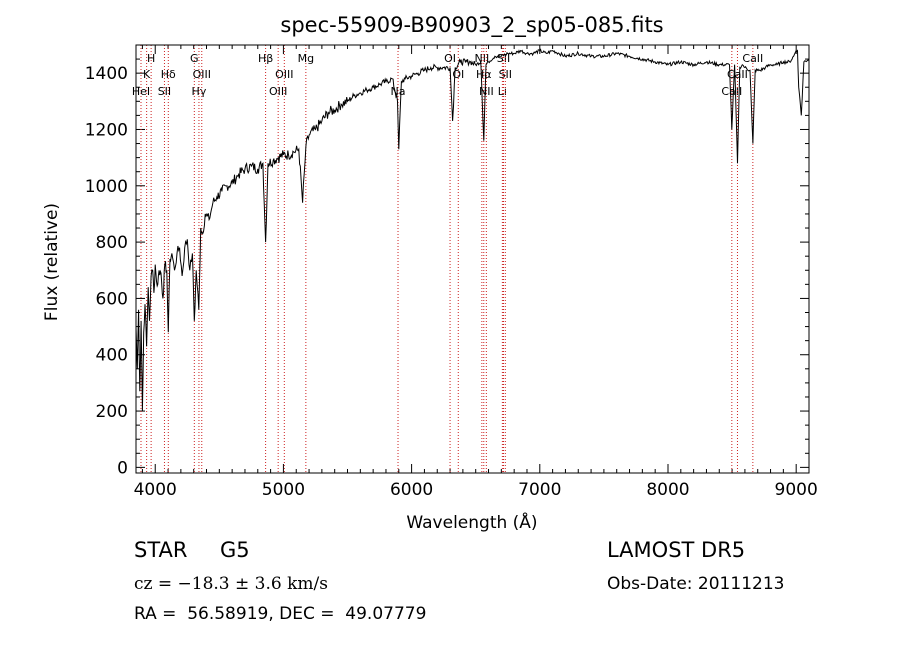 Image resolution: width=900 pixels, height=649 pixels. I want to click on object-class: STAR, so click(161, 550).